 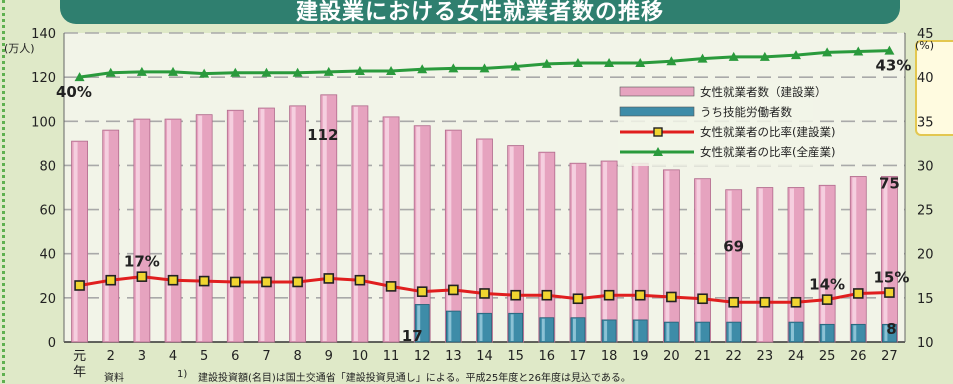 I want to click on right-tick-label: 35, so click(x=925, y=122).